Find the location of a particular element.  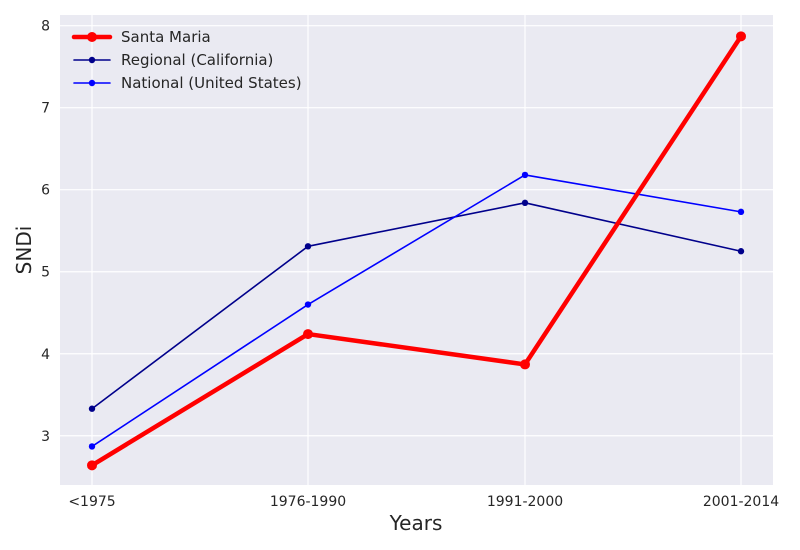

x-tick-label: 2001-2014 is located at coordinates (741, 502).